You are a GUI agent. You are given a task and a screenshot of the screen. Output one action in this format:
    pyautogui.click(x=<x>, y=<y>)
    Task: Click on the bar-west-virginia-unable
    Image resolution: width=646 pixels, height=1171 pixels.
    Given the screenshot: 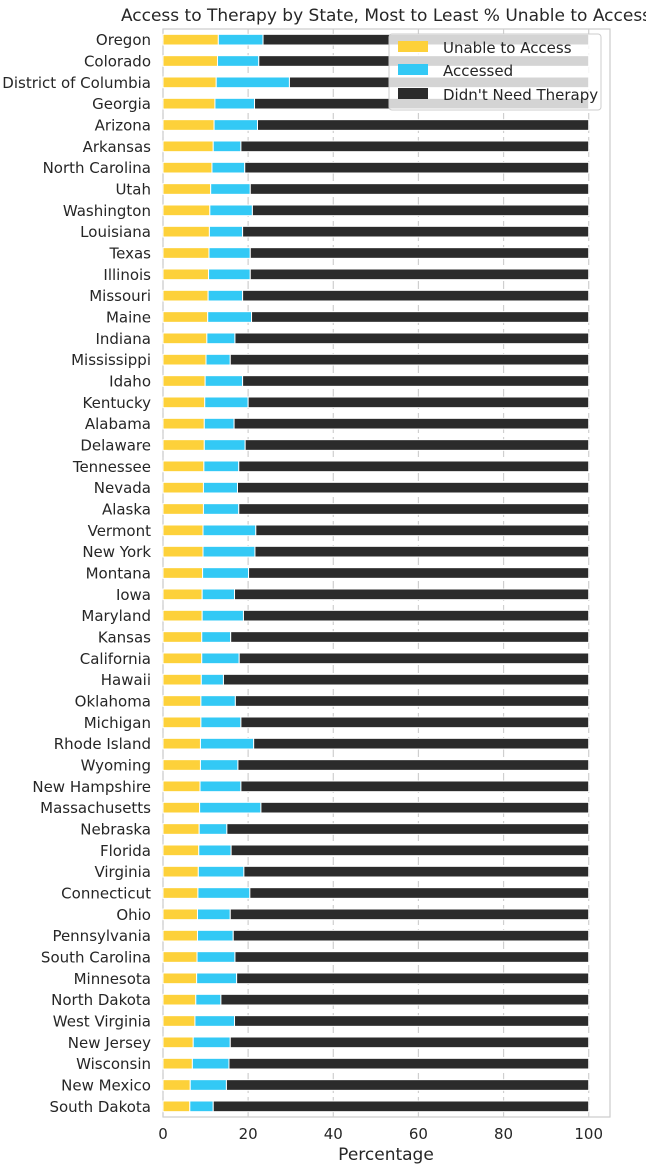 What is the action you would take?
    pyautogui.click(x=179, y=1021)
    